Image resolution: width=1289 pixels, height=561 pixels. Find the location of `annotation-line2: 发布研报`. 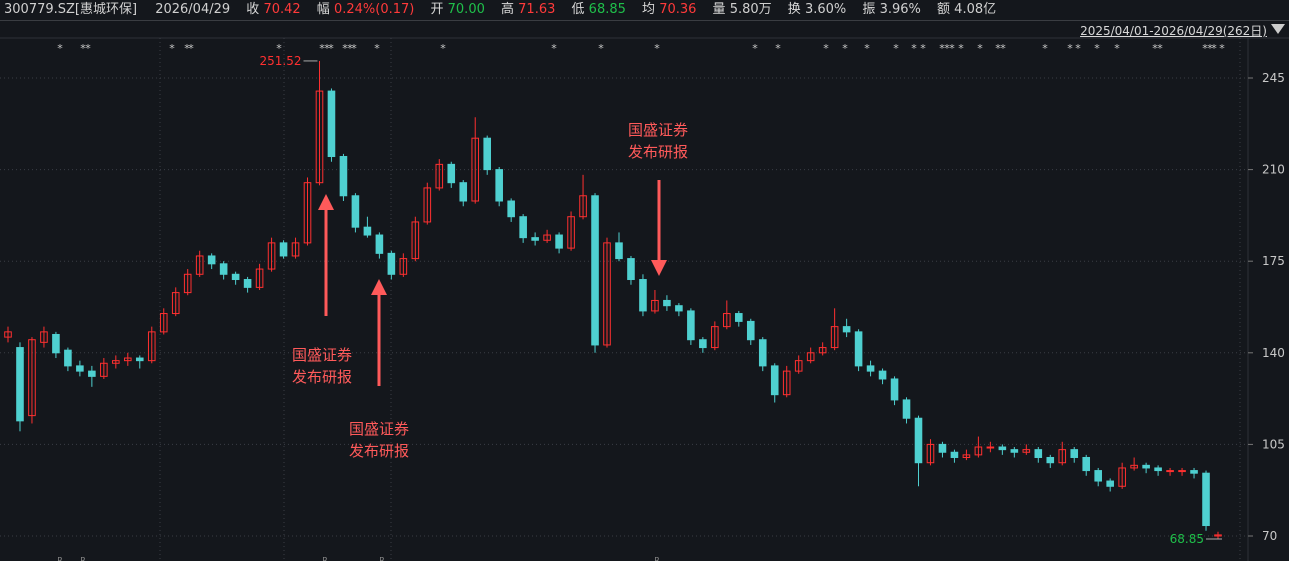

annotation-line2: 发布研报 is located at coordinates (658, 152).